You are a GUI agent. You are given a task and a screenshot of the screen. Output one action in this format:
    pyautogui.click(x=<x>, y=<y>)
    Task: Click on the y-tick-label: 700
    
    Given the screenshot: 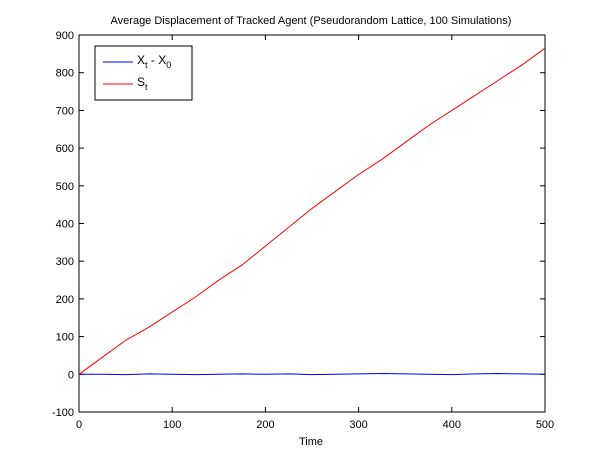 What is the action you would take?
    pyautogui.click(x=65, y=111)
    